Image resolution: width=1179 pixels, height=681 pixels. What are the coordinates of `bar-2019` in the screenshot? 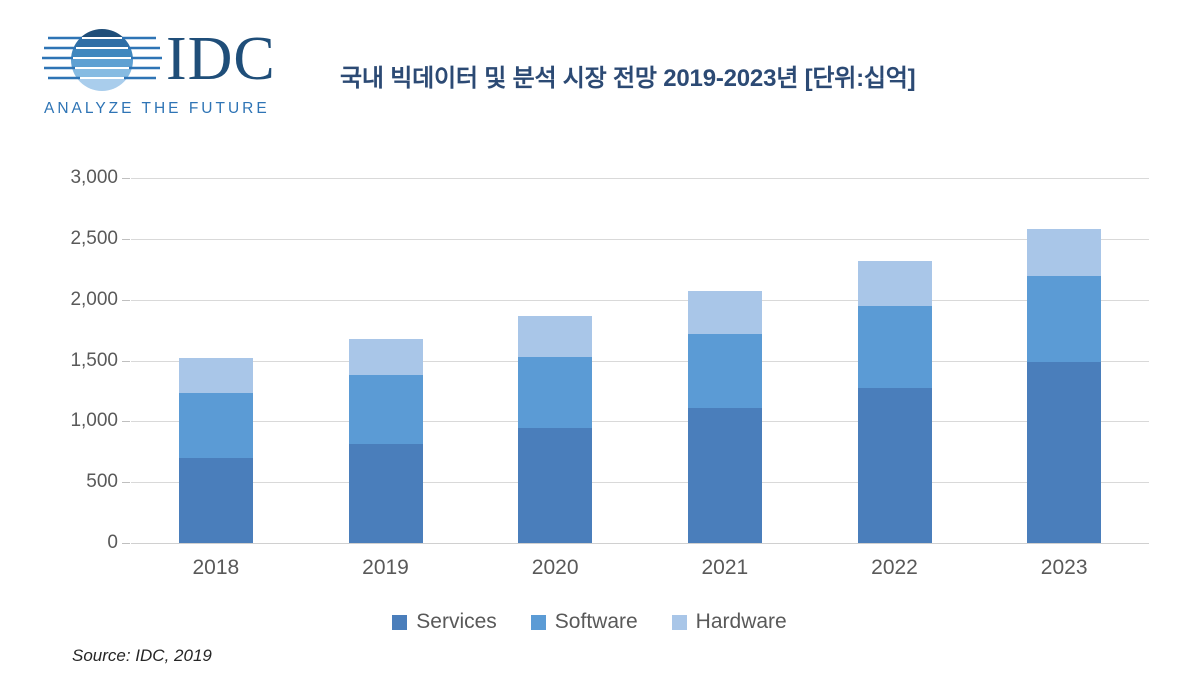 It's located at (385, 441).